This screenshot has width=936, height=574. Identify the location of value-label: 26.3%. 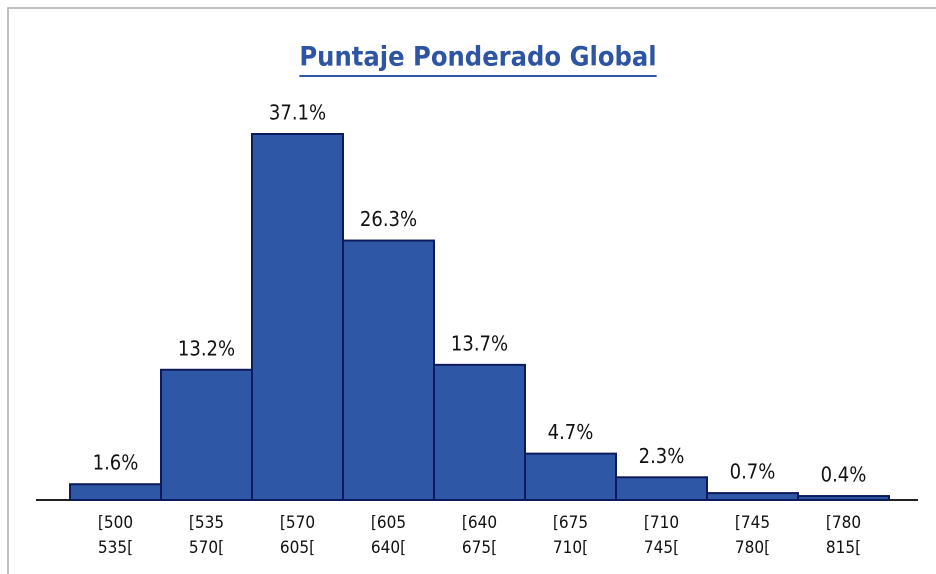
(388, 219).